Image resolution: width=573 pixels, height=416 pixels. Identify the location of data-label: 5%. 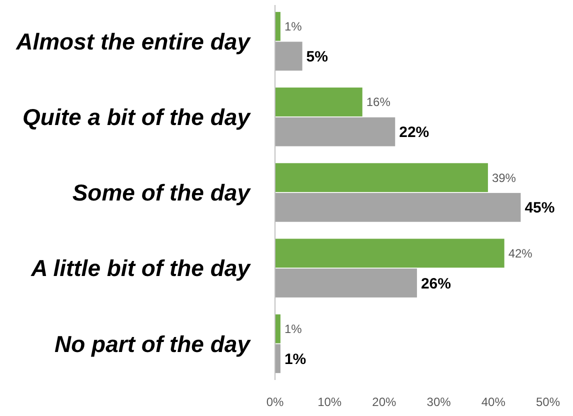
(317, 57).